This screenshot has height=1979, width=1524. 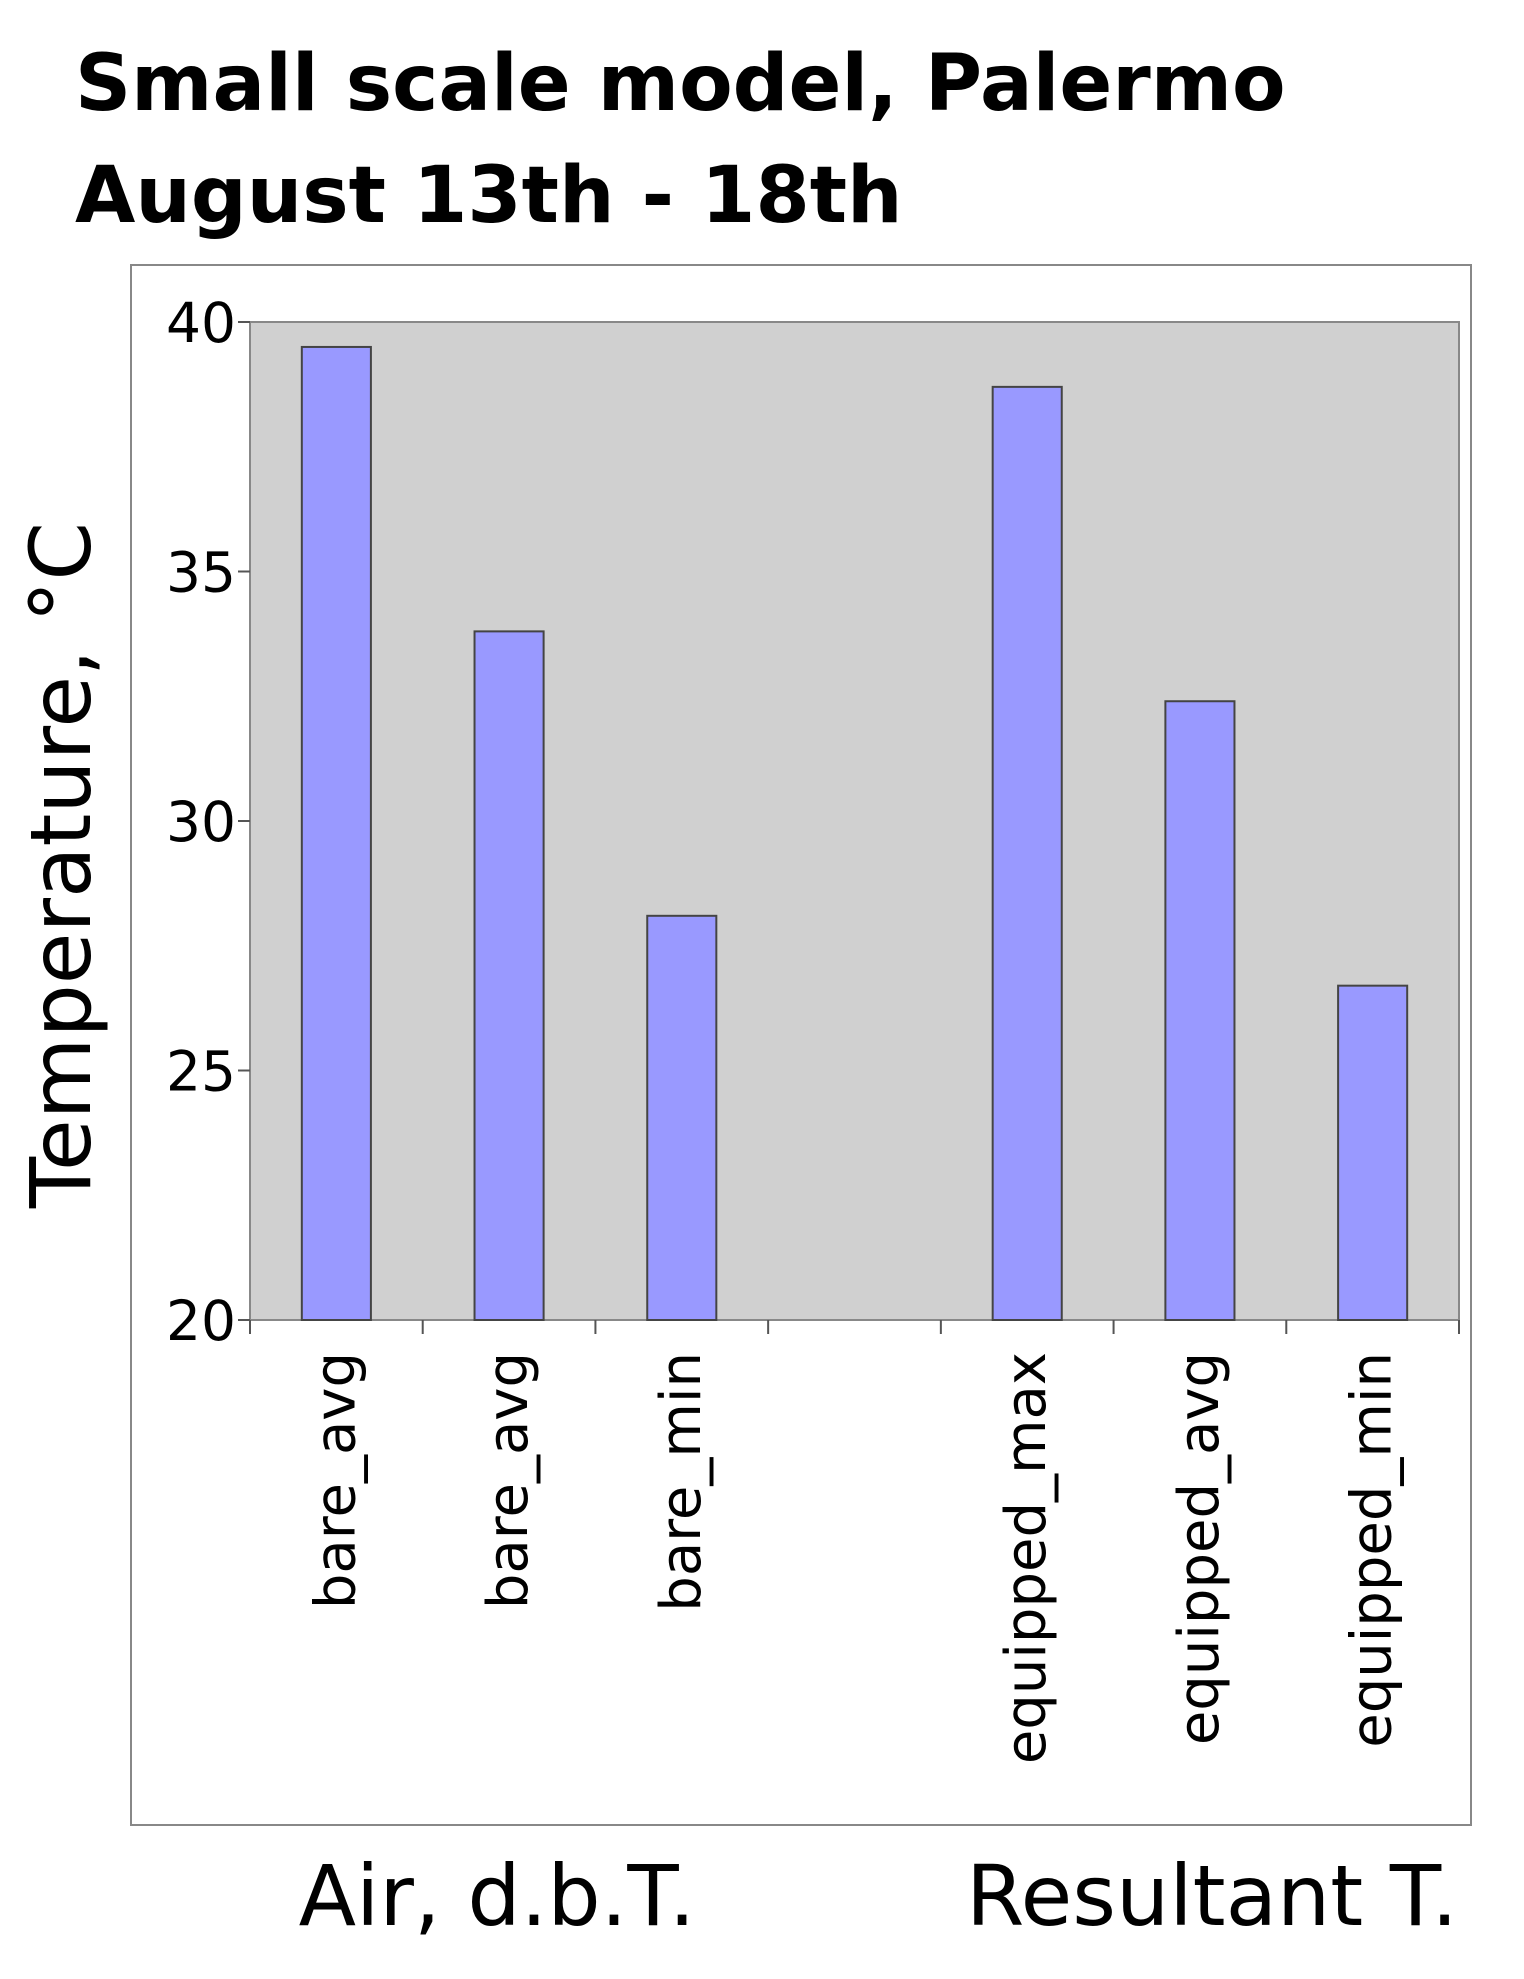 What do you see at coordinates (681, 1482) in the screenshot?
I see `x-tick-label: bare_min` at bounding box center [681, 1482].